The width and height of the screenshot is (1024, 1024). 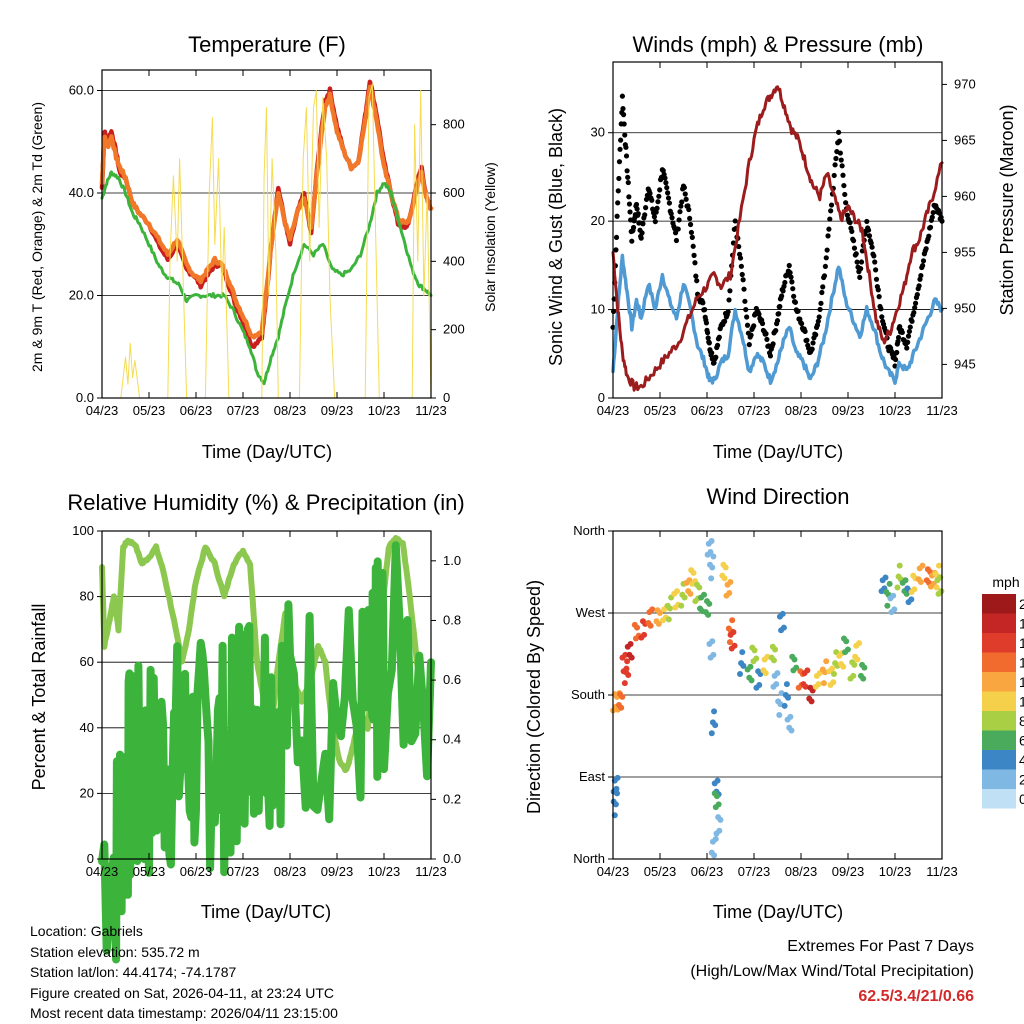 What do you see at coordinates (37, 237) in the screenshot?
I see `temperature-ylabel: 2m & 9m T (Red, Orange) & 2m Td (Green)` at bounding box center [37, 237].